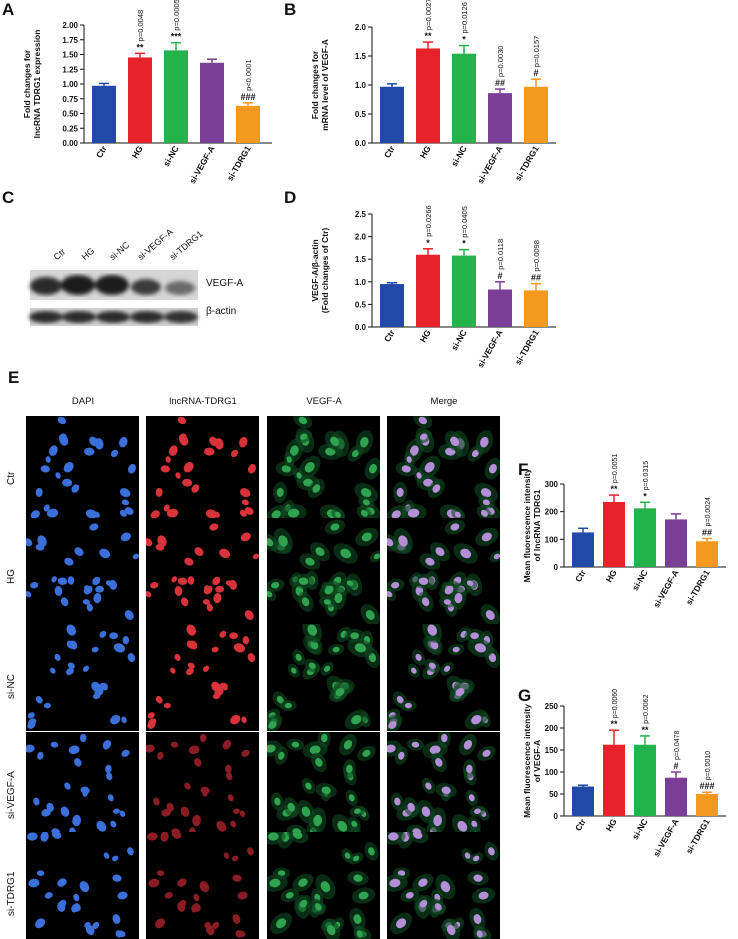 The height and width of the screenshot is (939, 738). What do you see at coordinates (646, 708) in the screenshot?
I see `p-value-label: p=0.0062` at bounding box center [646, 708].